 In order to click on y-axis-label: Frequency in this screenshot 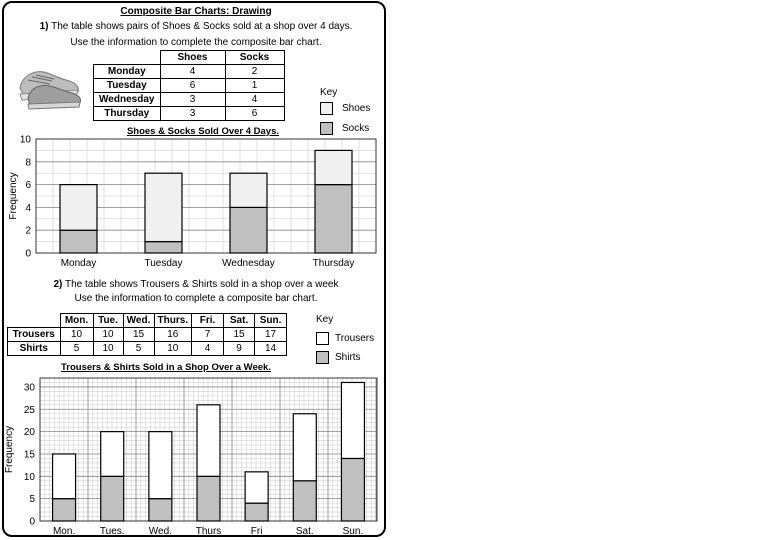, I will do `click(13, 195)`.